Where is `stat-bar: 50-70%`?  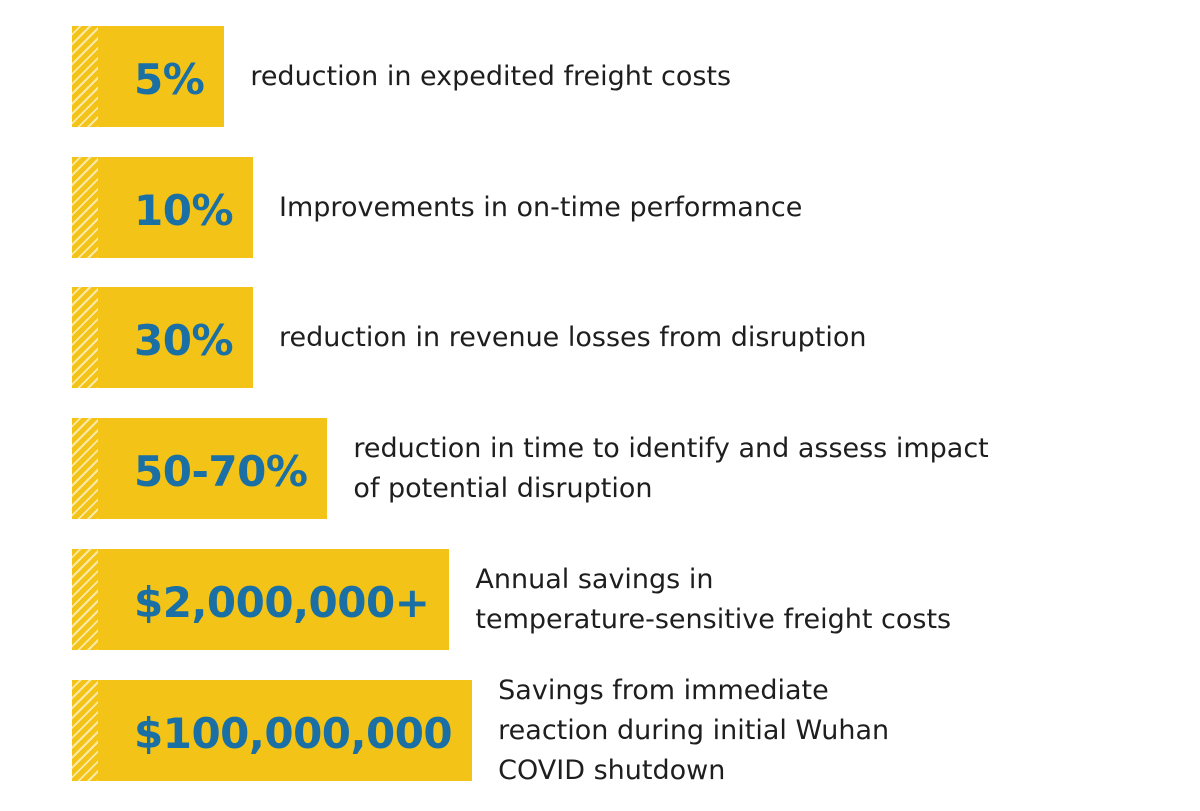
stat-bar: 50-70% is located at coordinates (200, 468).